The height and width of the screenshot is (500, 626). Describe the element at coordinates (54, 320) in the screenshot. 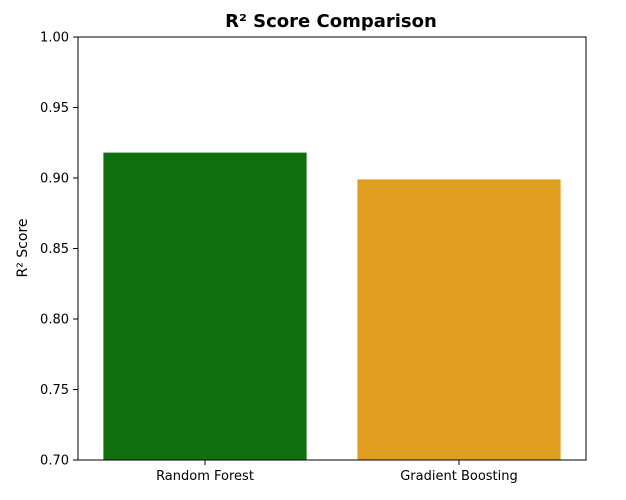

I see `y-tick-label: 0.80` at that location.